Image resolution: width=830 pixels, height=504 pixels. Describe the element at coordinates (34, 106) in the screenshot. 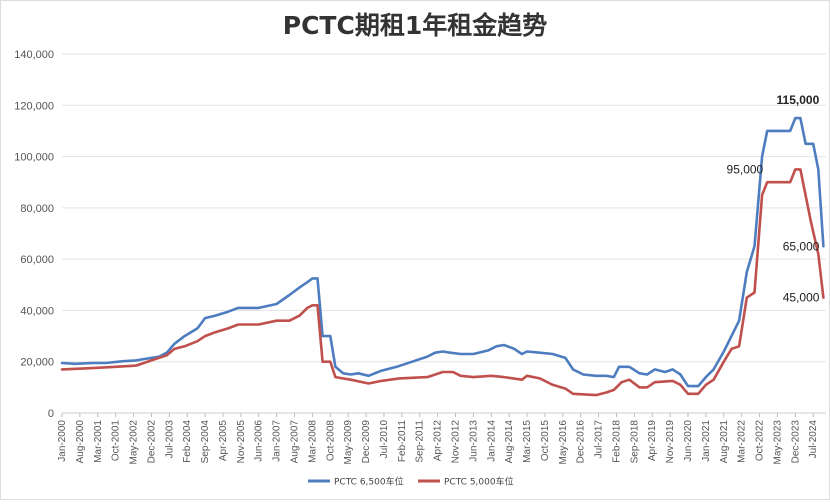

I see `y-tick-label: 120,000` at that location.